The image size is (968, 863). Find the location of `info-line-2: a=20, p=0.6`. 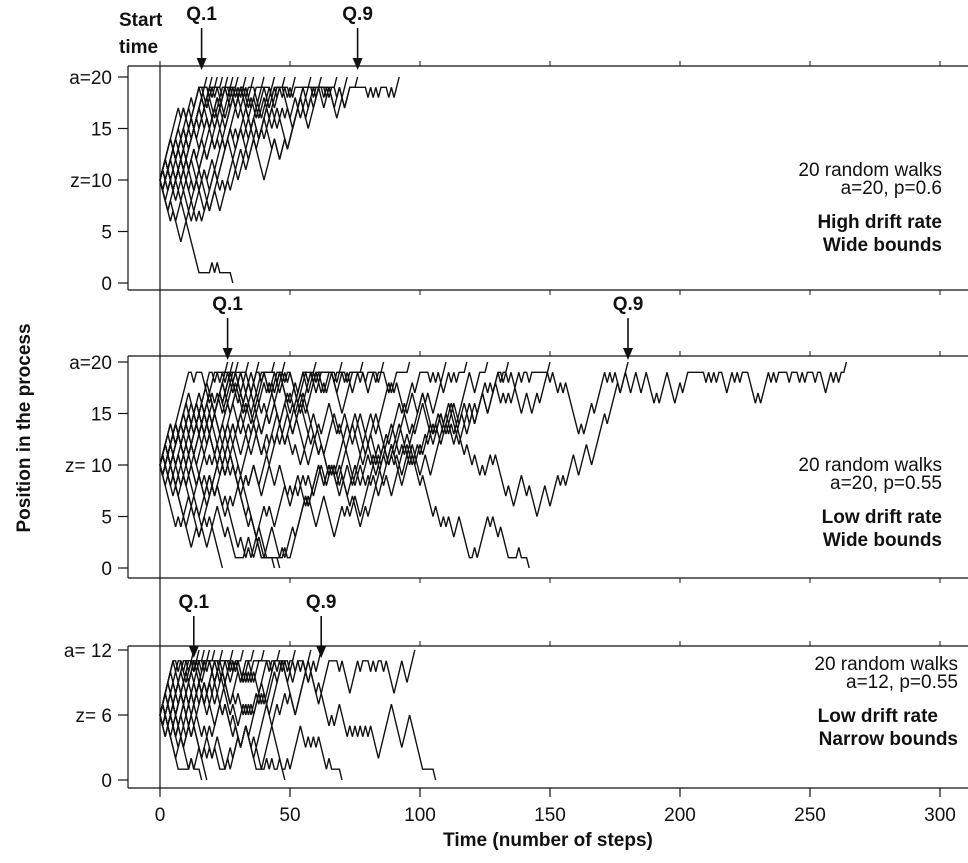

info-line-2: a=20, p=0.6 is located at coordinates (891, 188).